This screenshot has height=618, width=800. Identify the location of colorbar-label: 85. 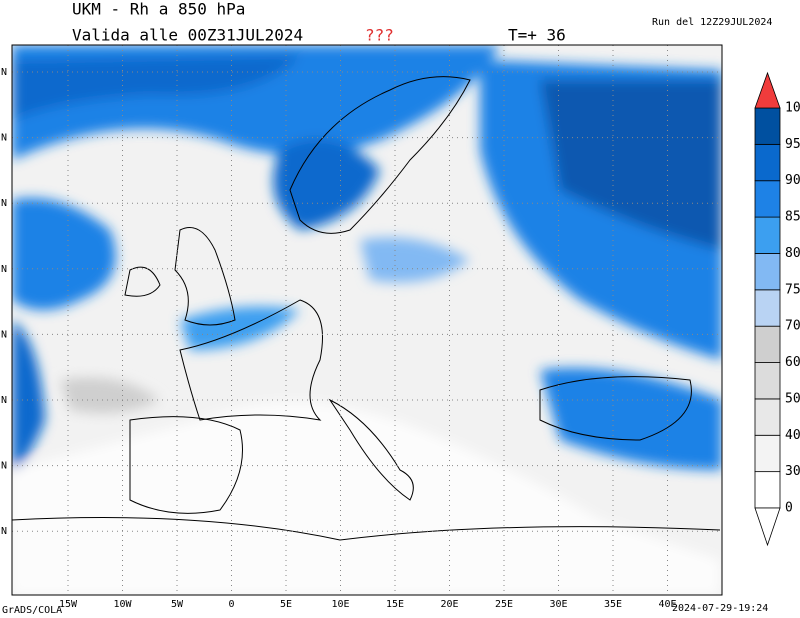
(792, 217).